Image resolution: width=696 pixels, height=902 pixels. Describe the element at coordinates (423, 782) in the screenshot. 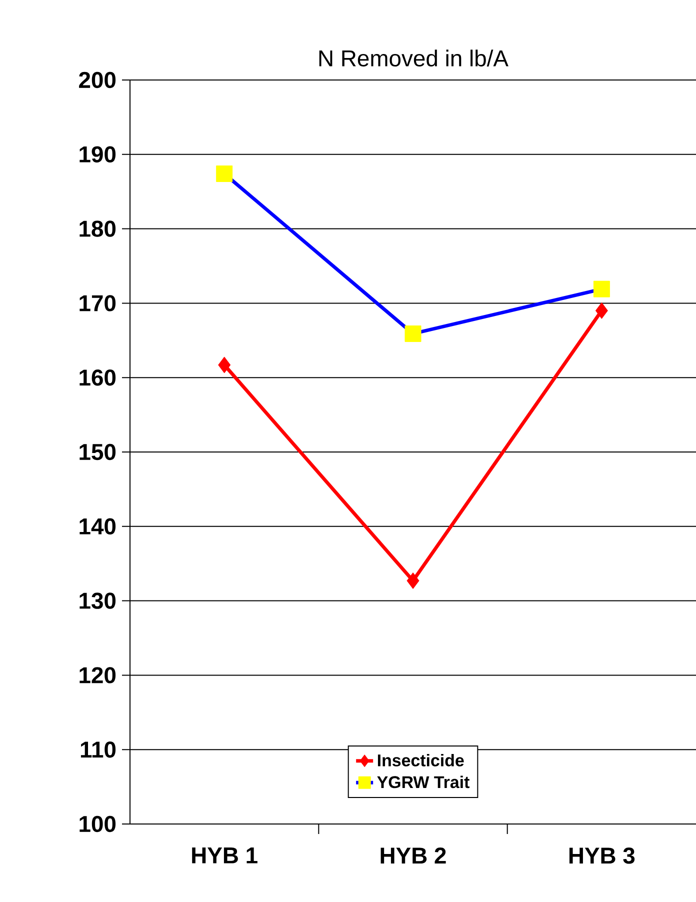

I see `legend-label: YGRW Trait` at that location.